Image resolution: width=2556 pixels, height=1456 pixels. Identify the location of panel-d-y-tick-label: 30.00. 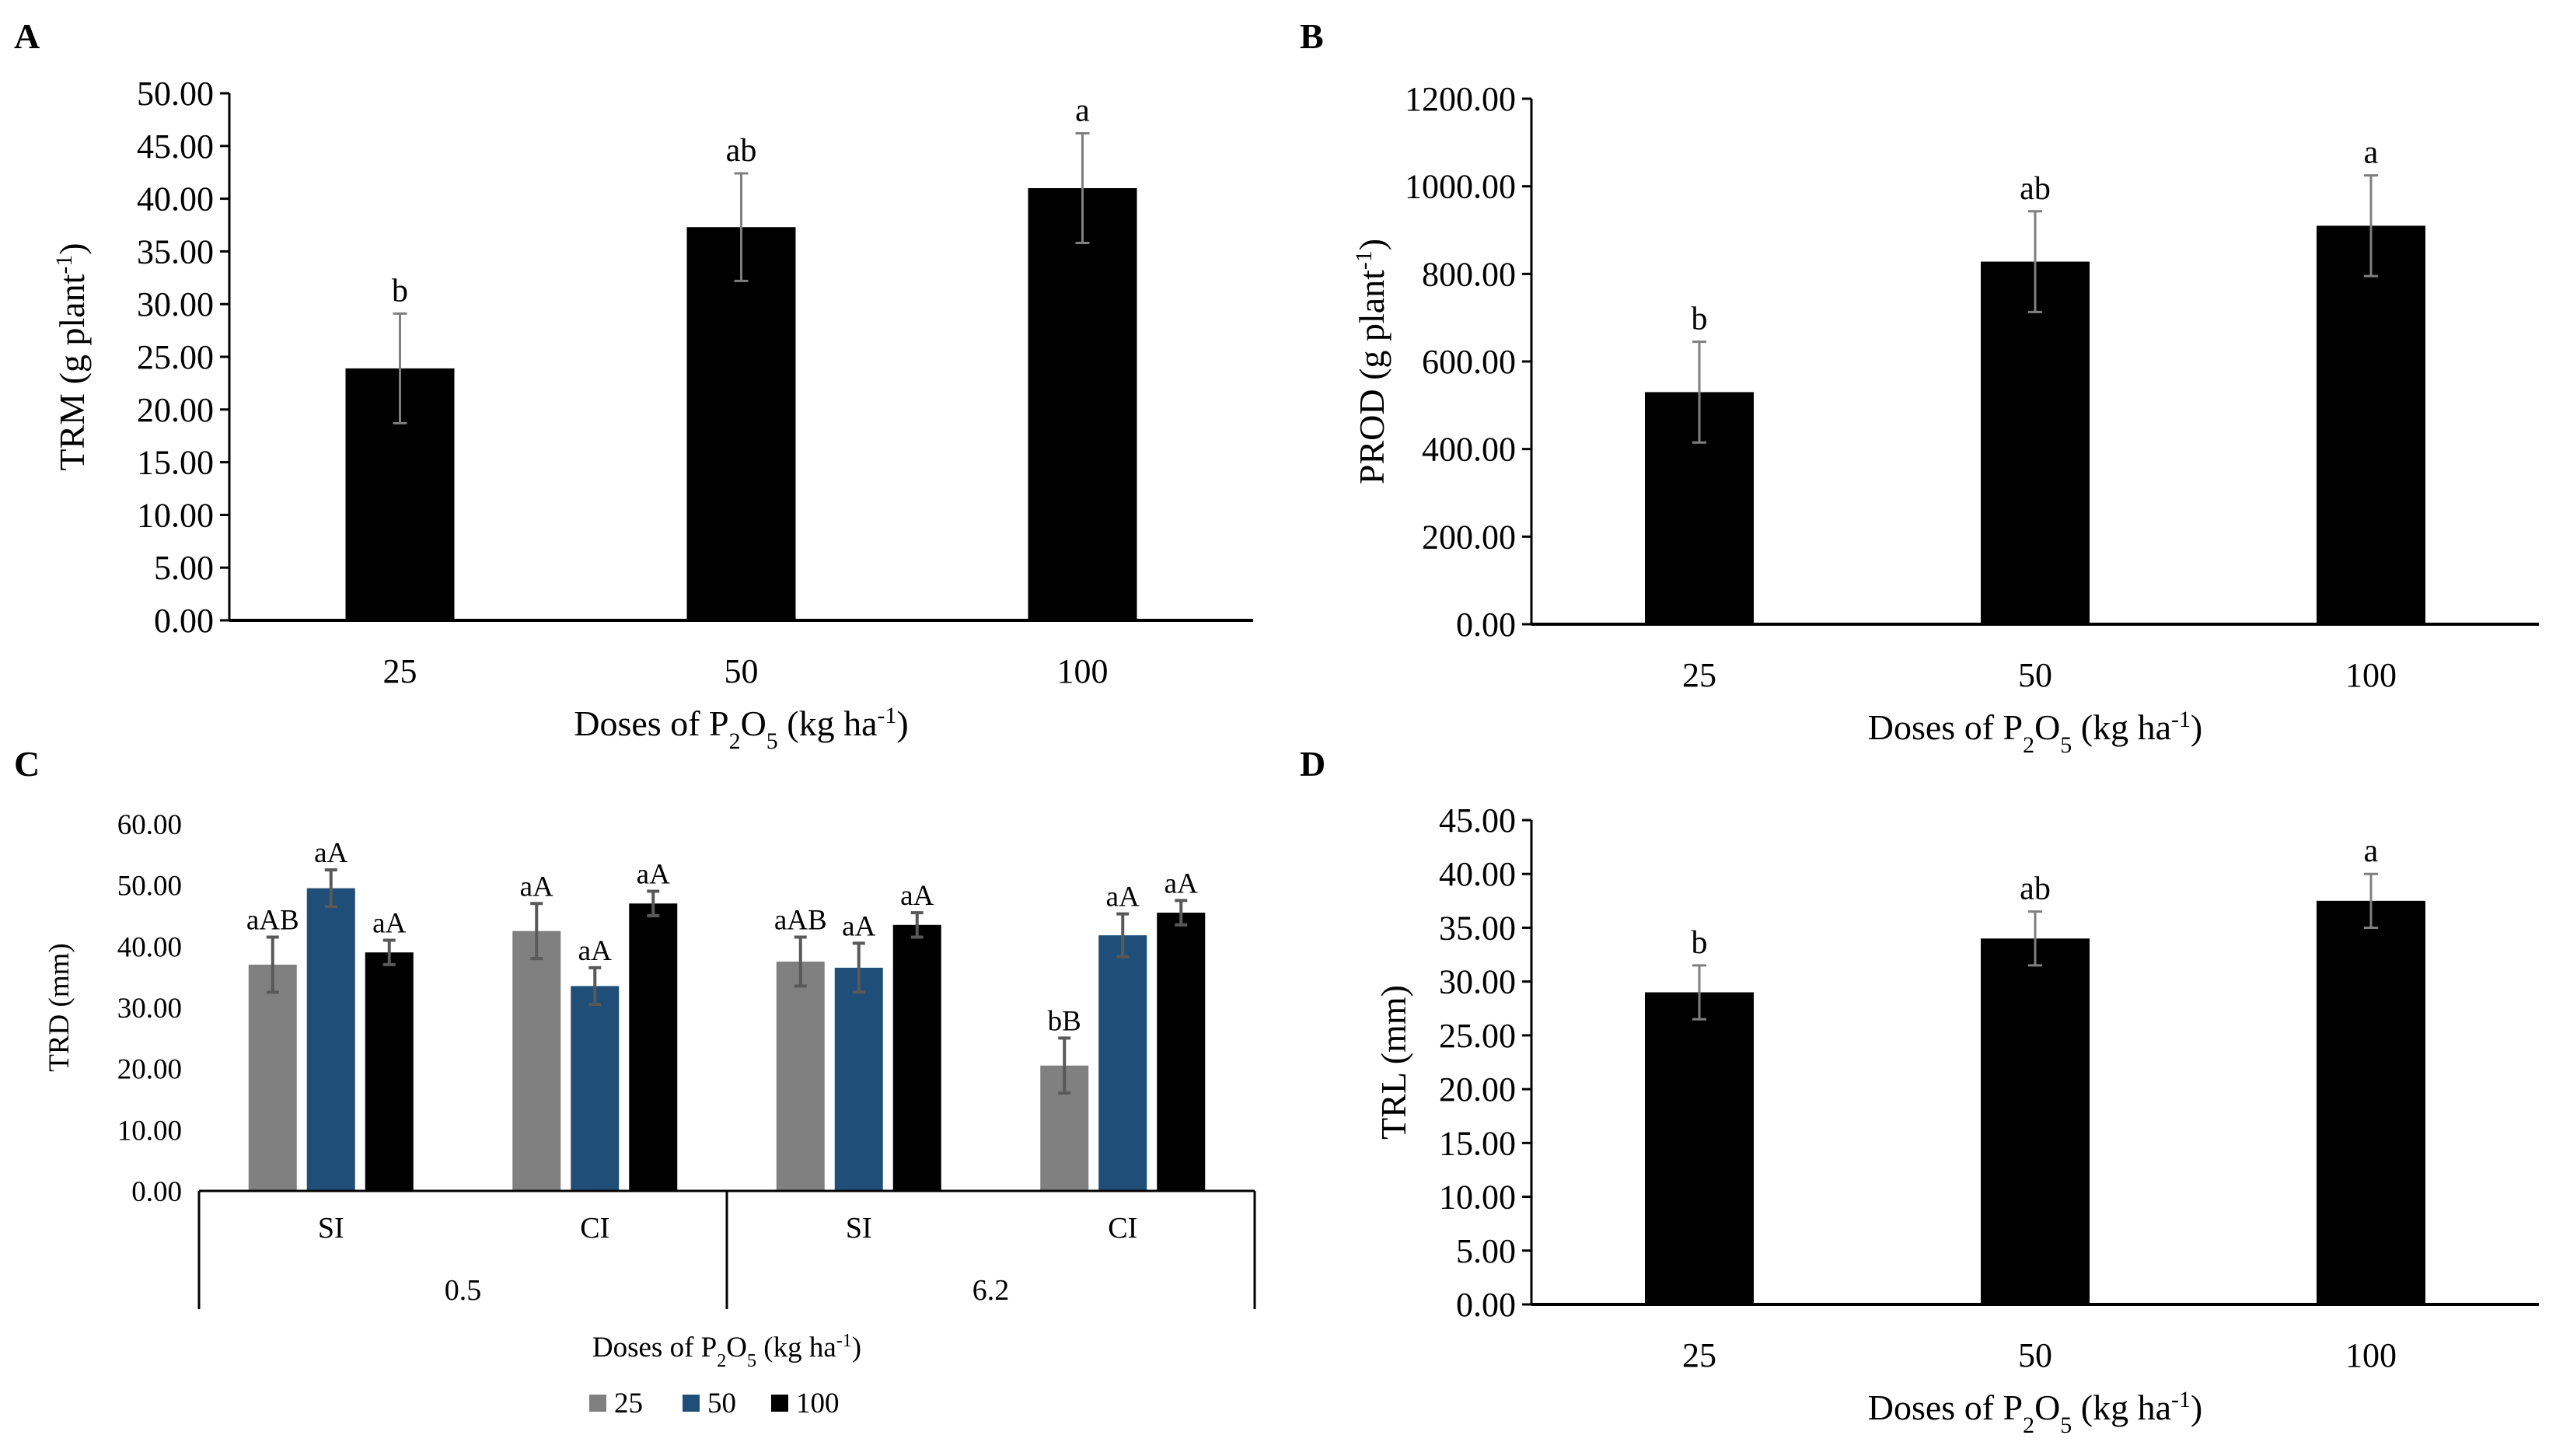
(1477, 982).